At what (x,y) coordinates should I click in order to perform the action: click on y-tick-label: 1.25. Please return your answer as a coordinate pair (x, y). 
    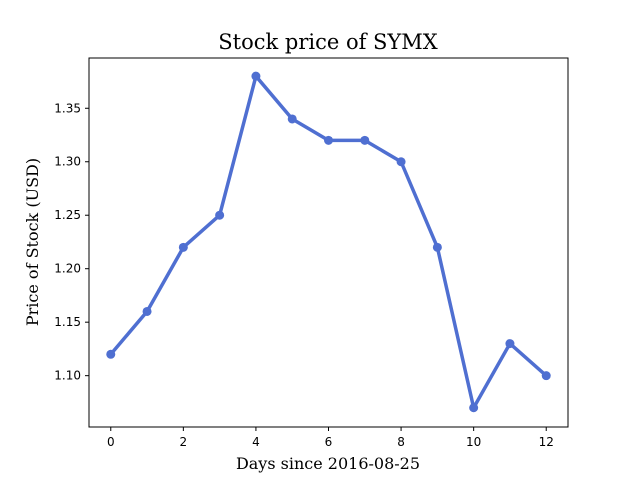
    Looking at the image, I should click on (67, 215).